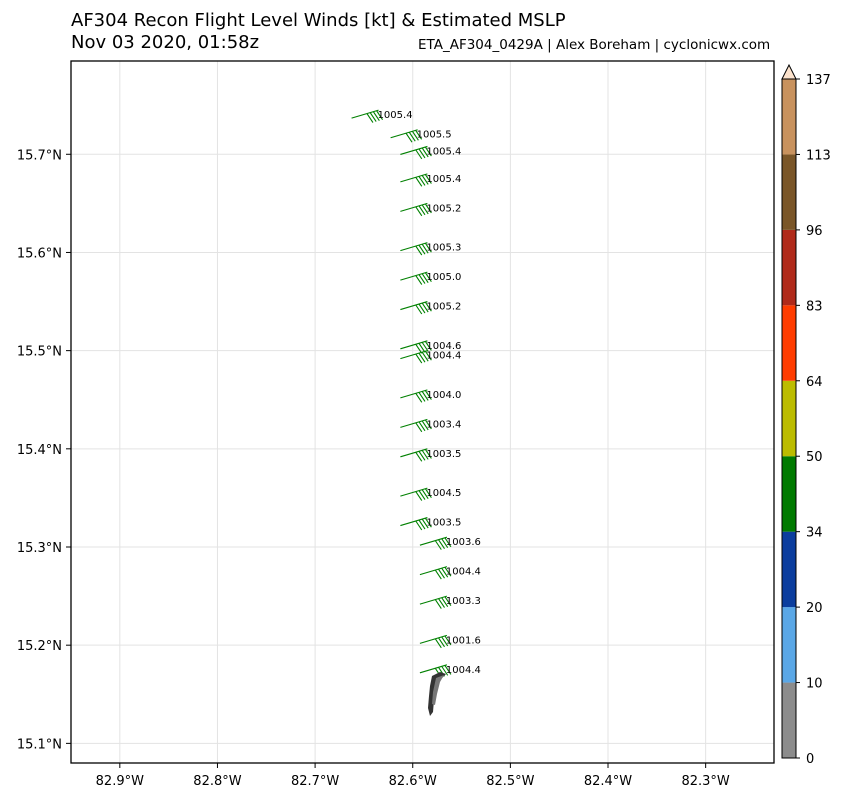 The height and width of the screenshot is (800, 849). I want to click on mslp-label: 1005.3, so click(443, 248).